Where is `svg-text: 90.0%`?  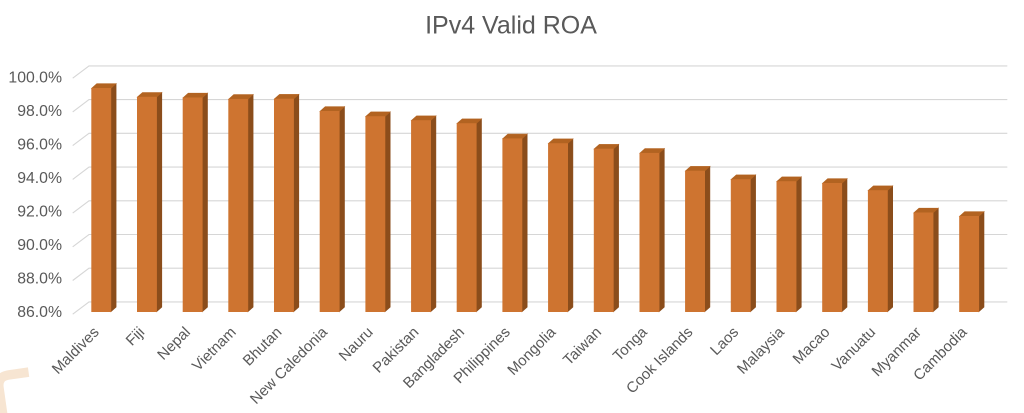 svg-text: 90.0% is located at coordinates (39, 245).